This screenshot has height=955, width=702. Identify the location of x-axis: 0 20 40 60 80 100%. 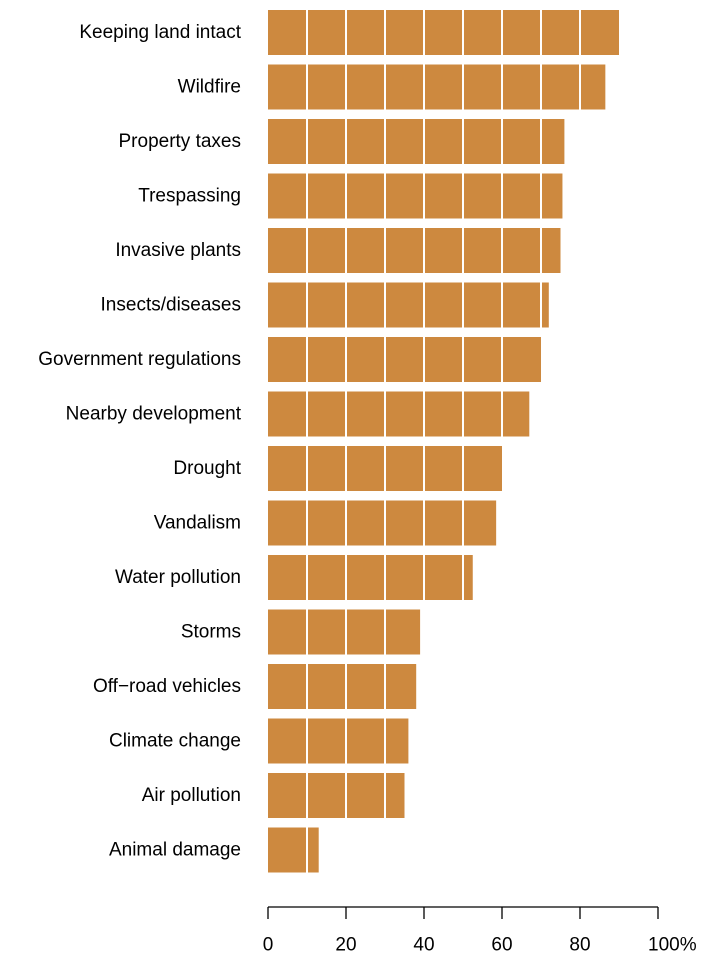
(480, 930).